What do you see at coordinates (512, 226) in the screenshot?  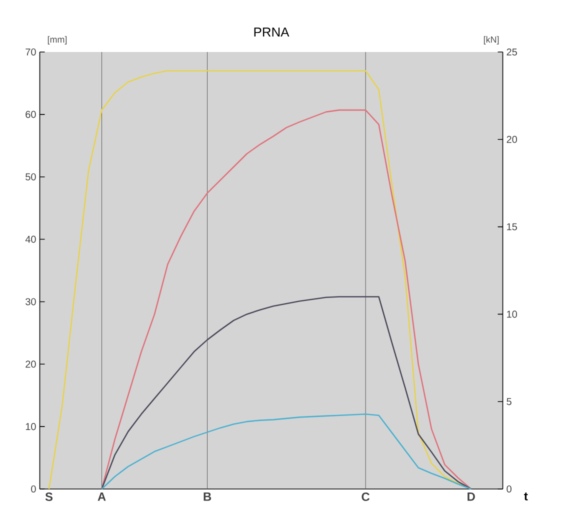 I see `y2-tick-label: 15` at bounding box center [512, 226].